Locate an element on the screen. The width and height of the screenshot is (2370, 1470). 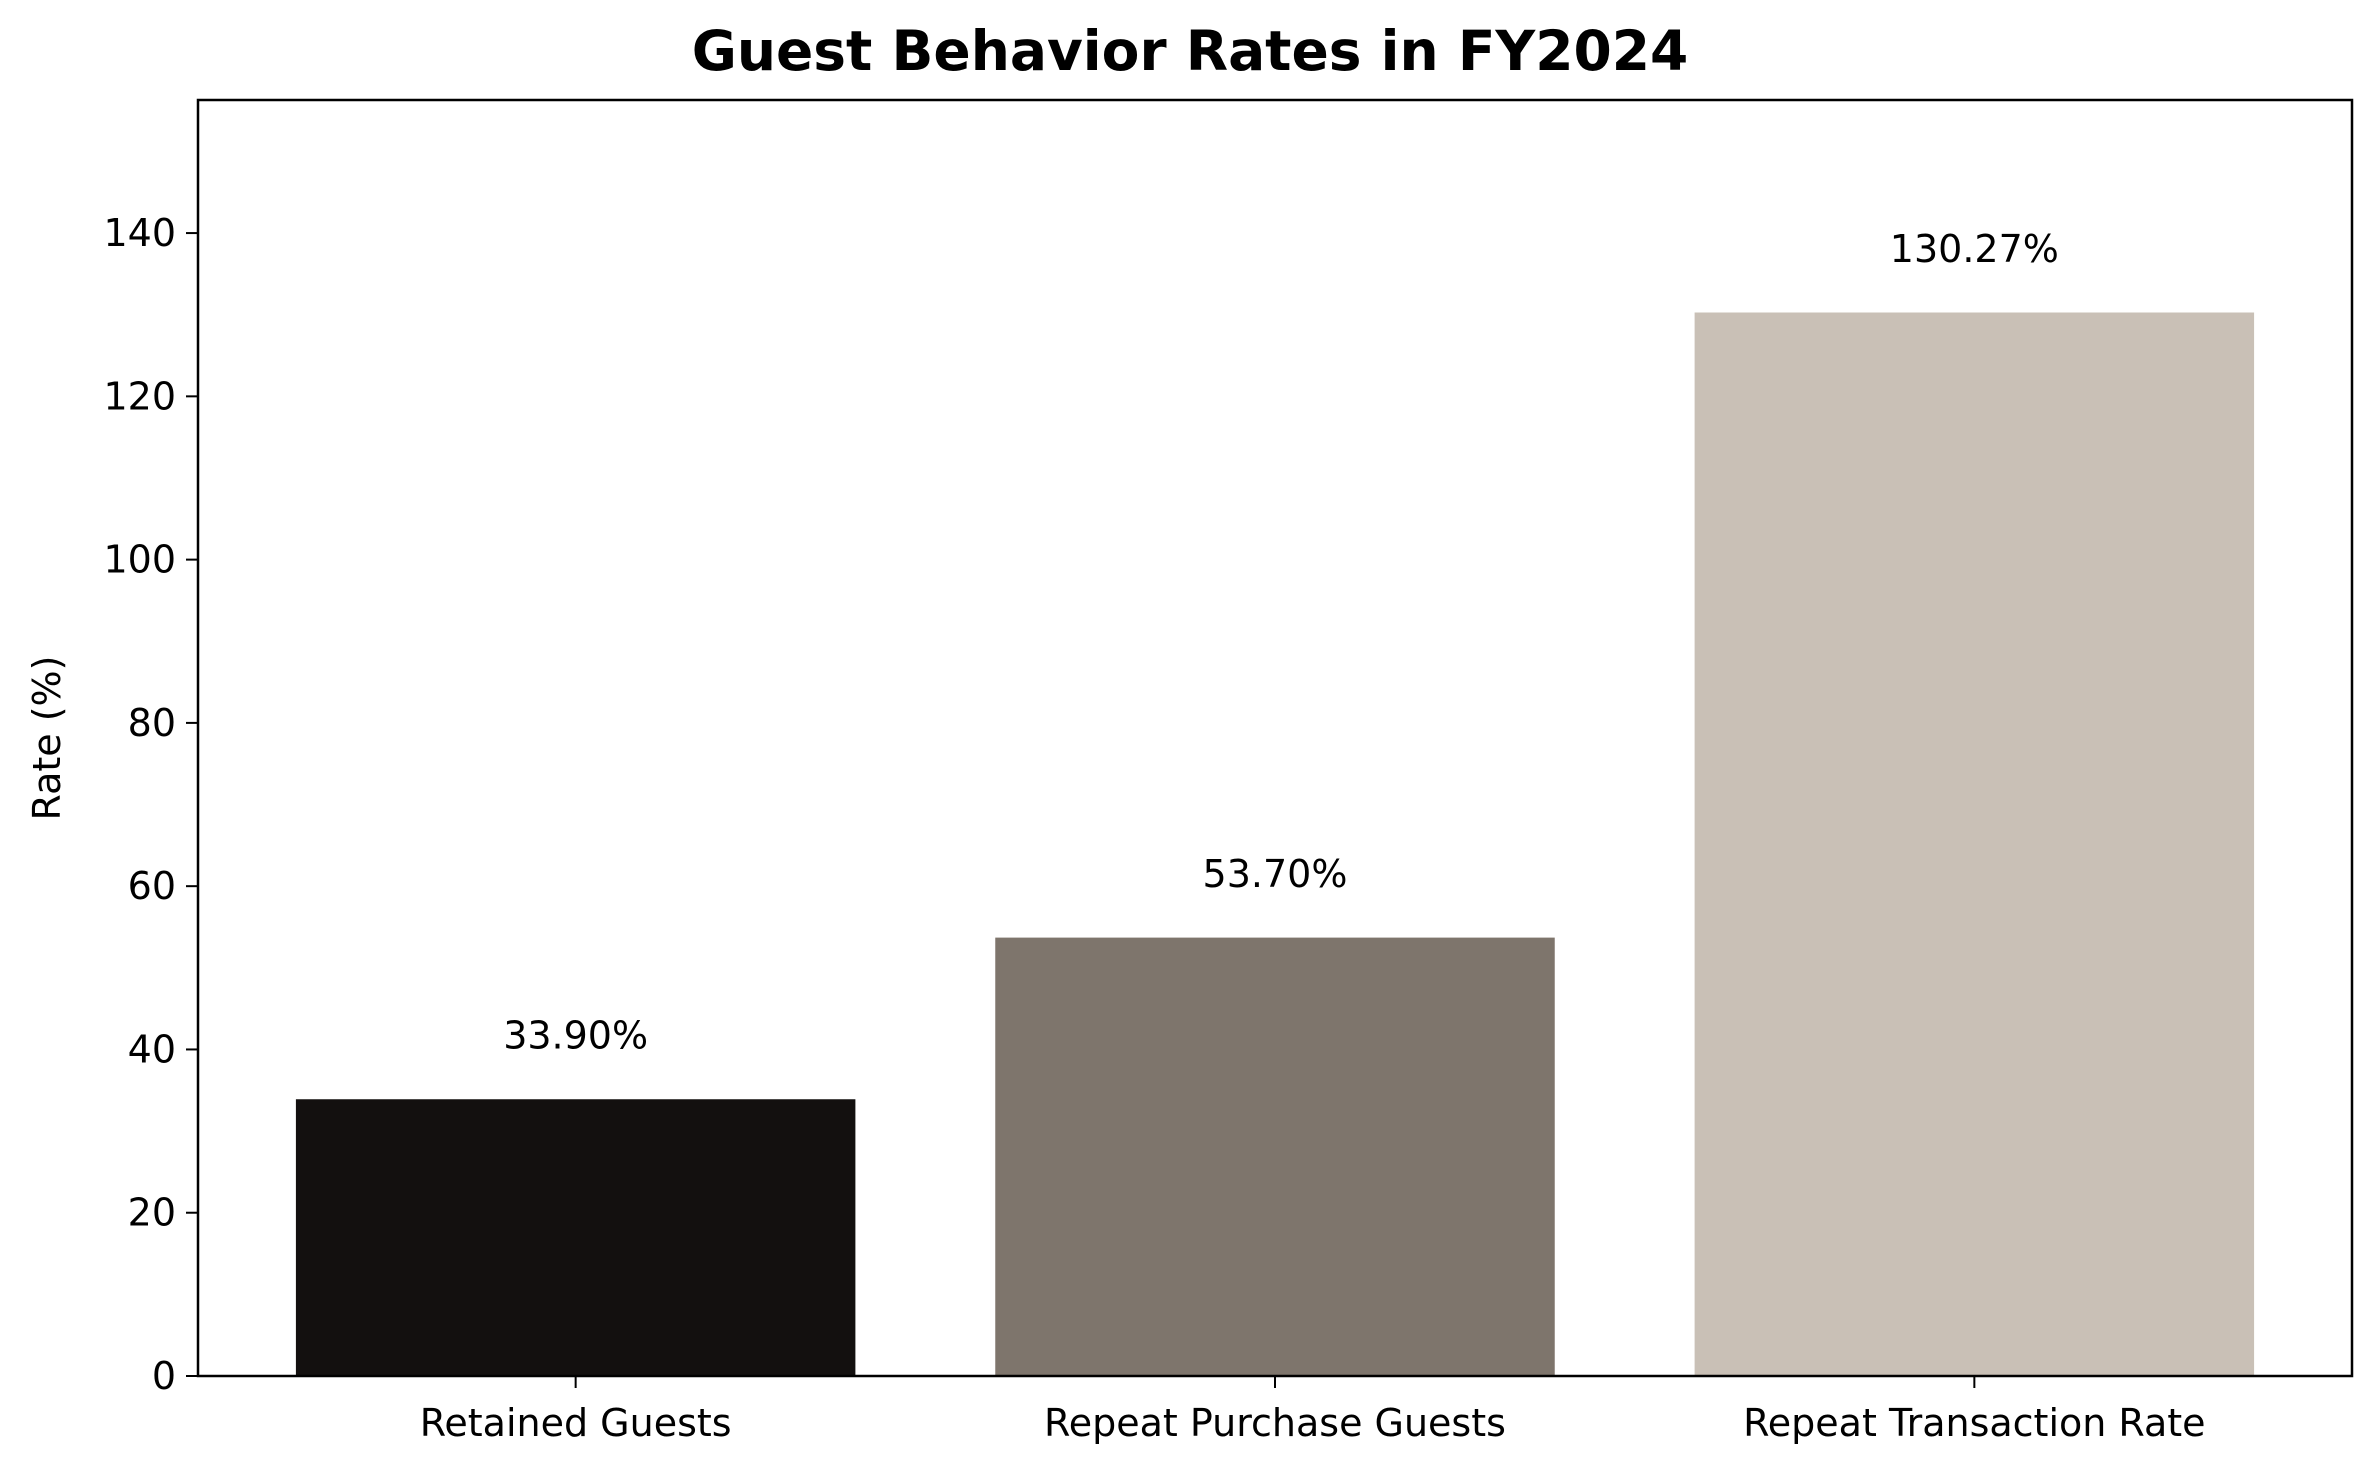
x-tick-label: Repeat Transaction Rate is located at coordinates (1974, 1423).